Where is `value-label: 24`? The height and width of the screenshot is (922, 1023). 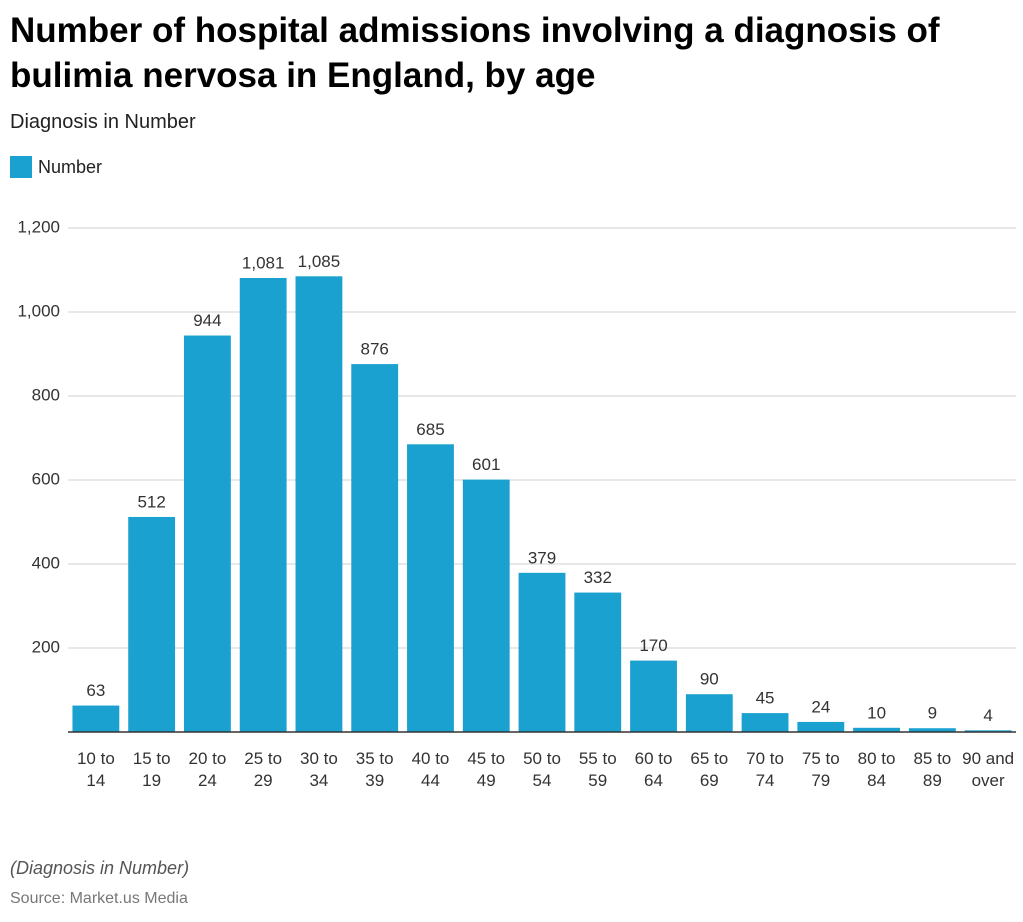
value-label: 24 is located at coordinates (820, 706).